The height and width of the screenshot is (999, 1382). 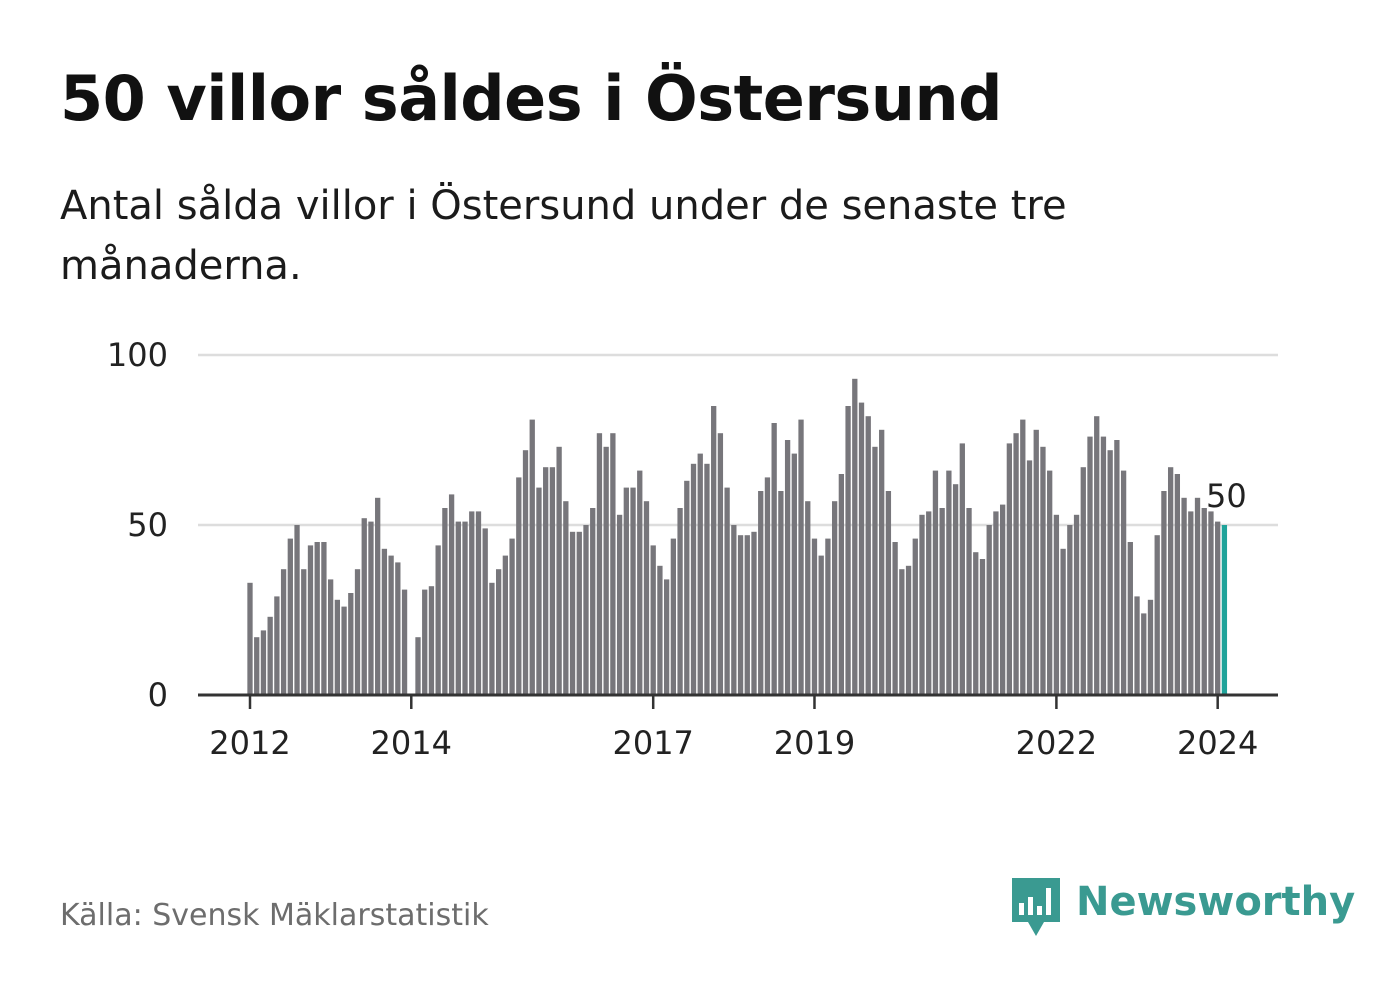 I want to click on data-labels: 50, so click(x=1226, y=496).